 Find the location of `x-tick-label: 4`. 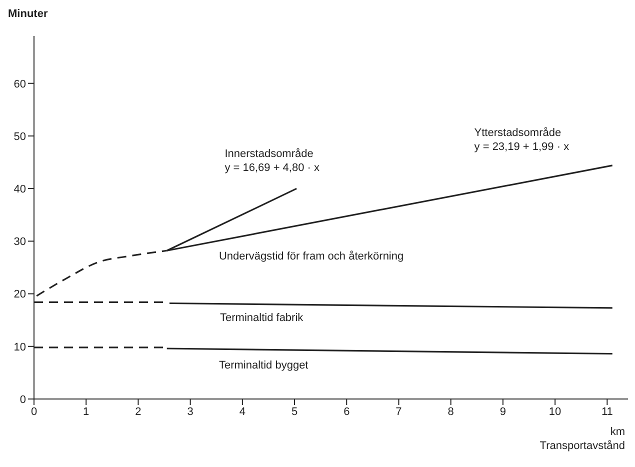

x-tick-label: 4 is located at coordinates (242, 412).